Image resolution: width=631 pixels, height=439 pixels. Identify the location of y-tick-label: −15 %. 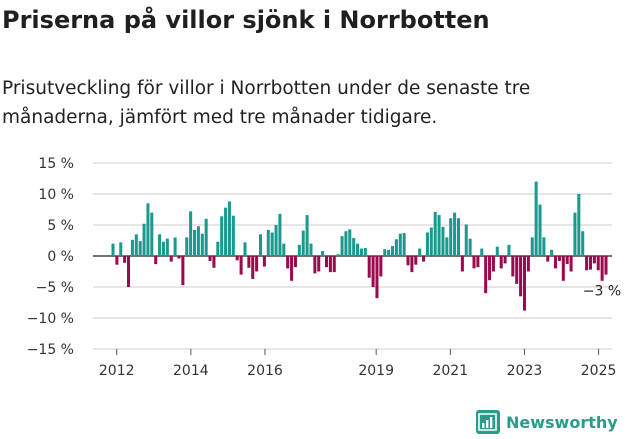
(50, 350).